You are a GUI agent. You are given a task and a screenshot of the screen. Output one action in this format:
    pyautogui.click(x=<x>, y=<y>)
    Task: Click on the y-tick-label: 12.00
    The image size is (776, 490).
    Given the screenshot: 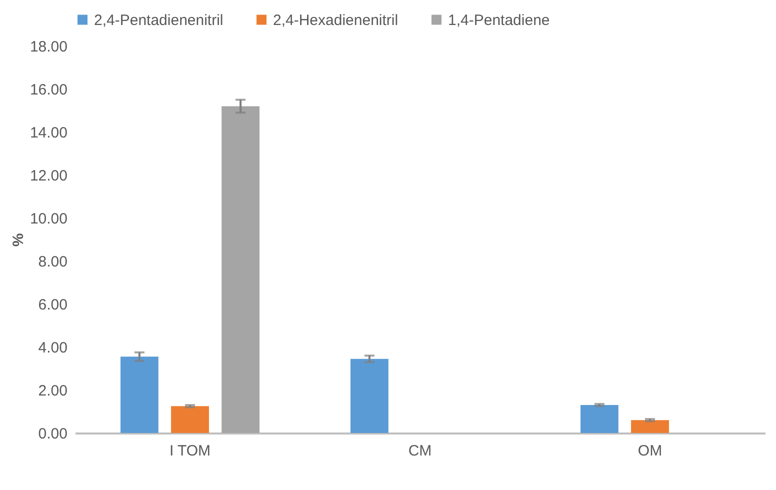 What is the action you would take?
    pyautogui.click(x=49, y=176)
    